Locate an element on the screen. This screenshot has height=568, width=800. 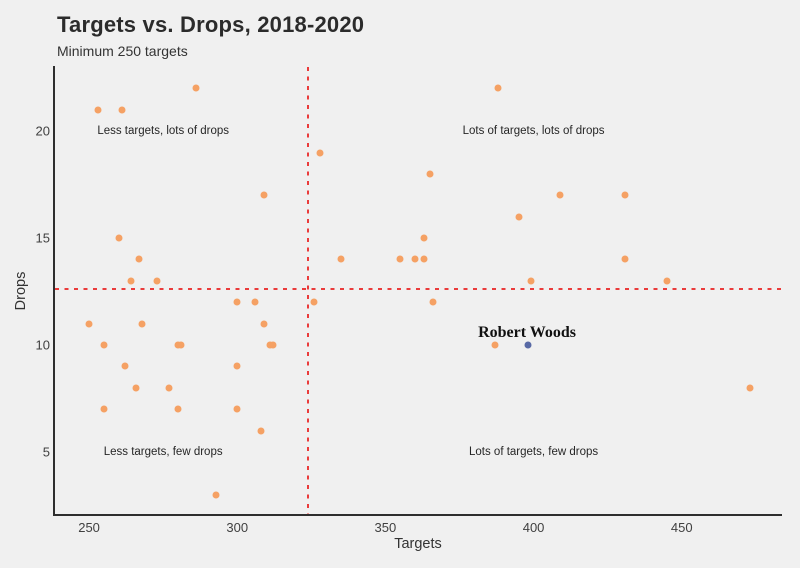
y-tick-label: 20 is located at coordinates (42, 131).